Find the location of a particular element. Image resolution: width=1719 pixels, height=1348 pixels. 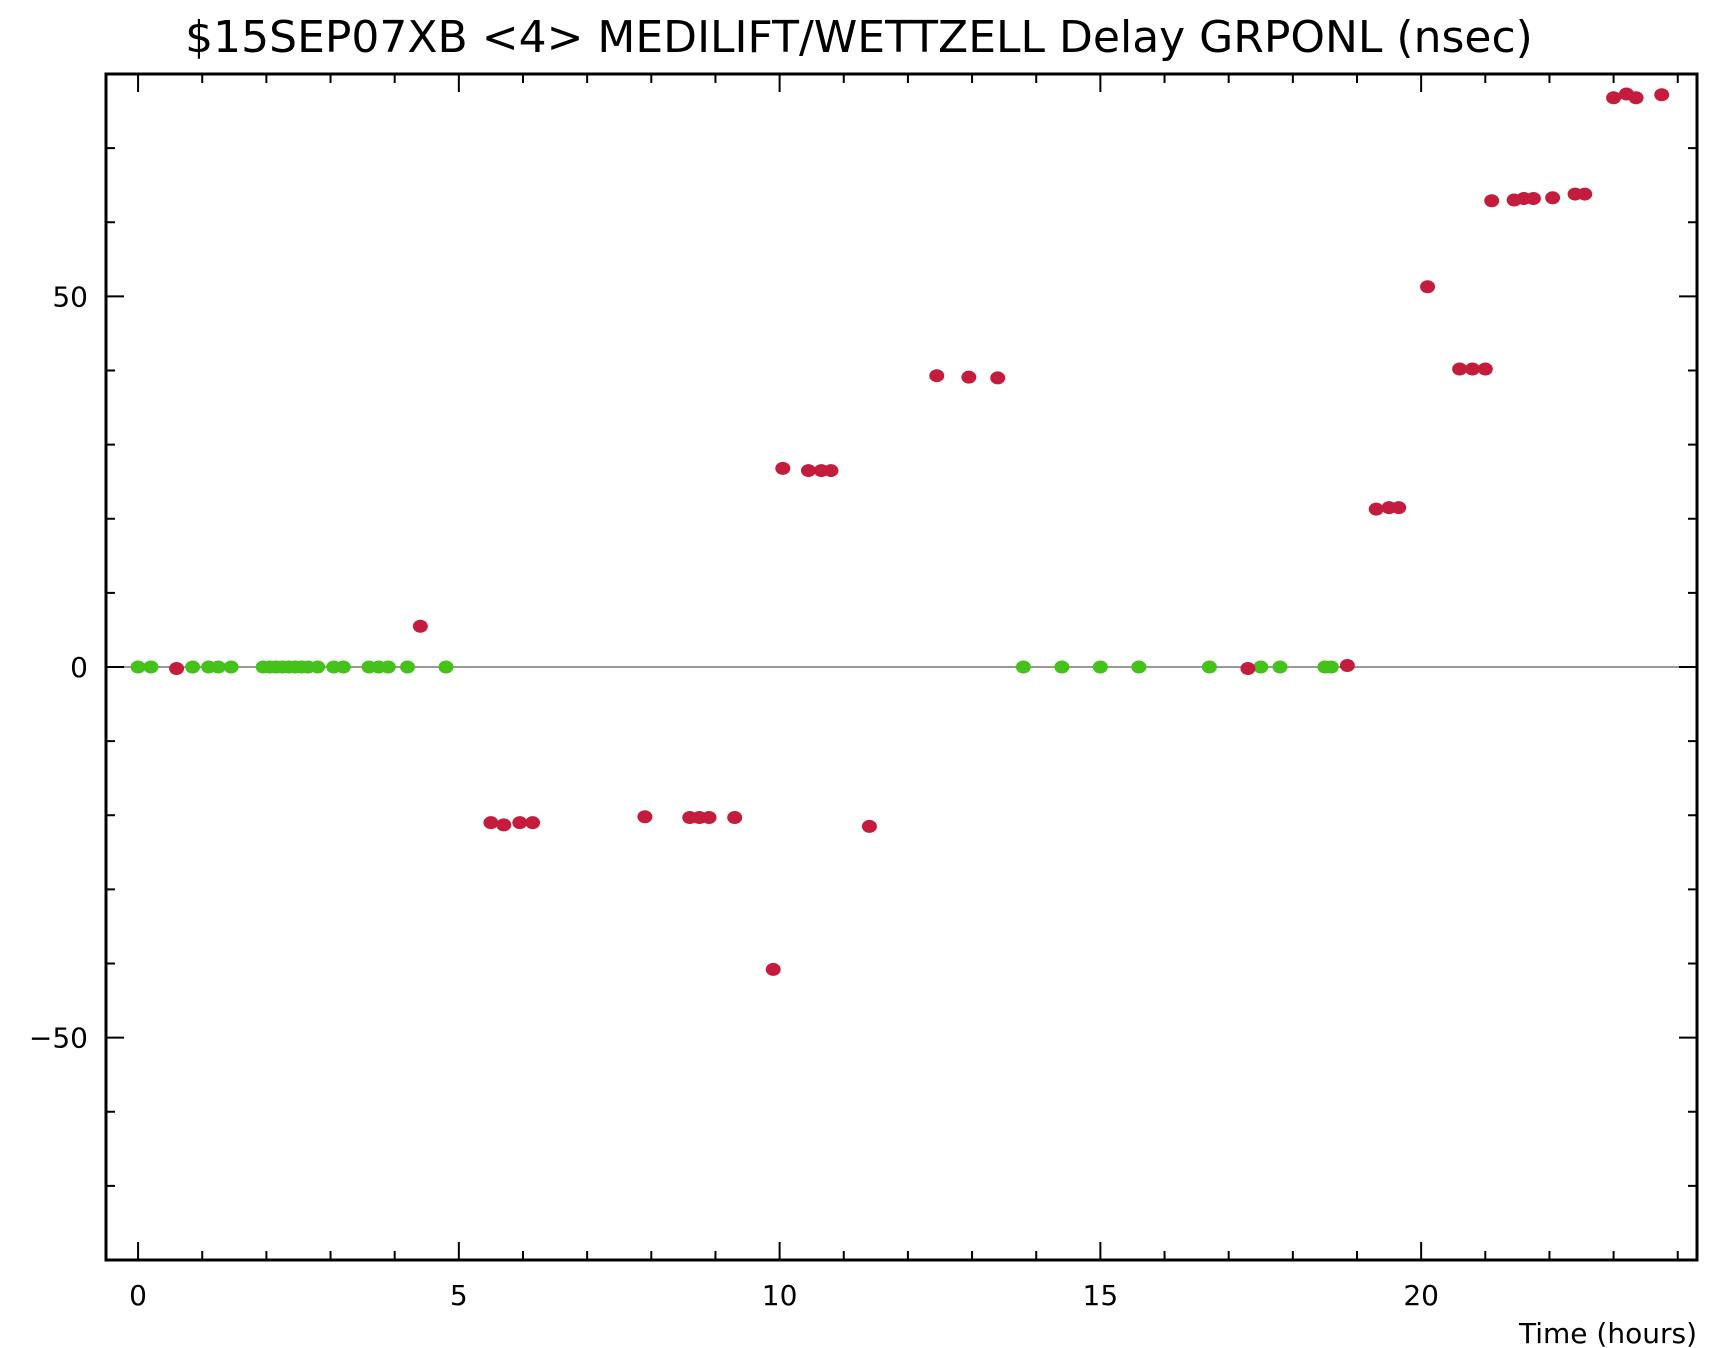

x-tick-label: 20 is located at coordinates (1421, 1295).